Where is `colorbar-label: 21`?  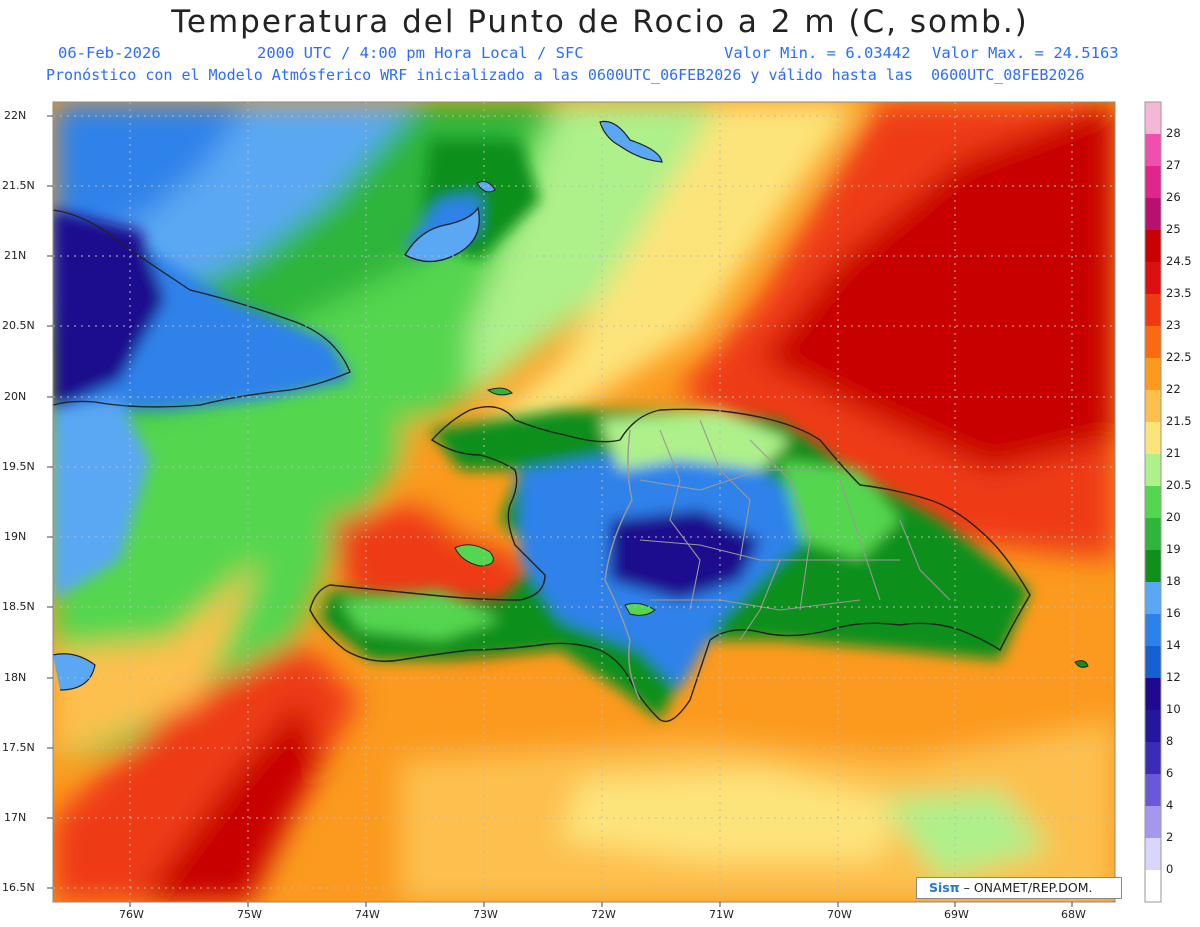 colorbar-label: 21 is located at coordinates (1173, 453).